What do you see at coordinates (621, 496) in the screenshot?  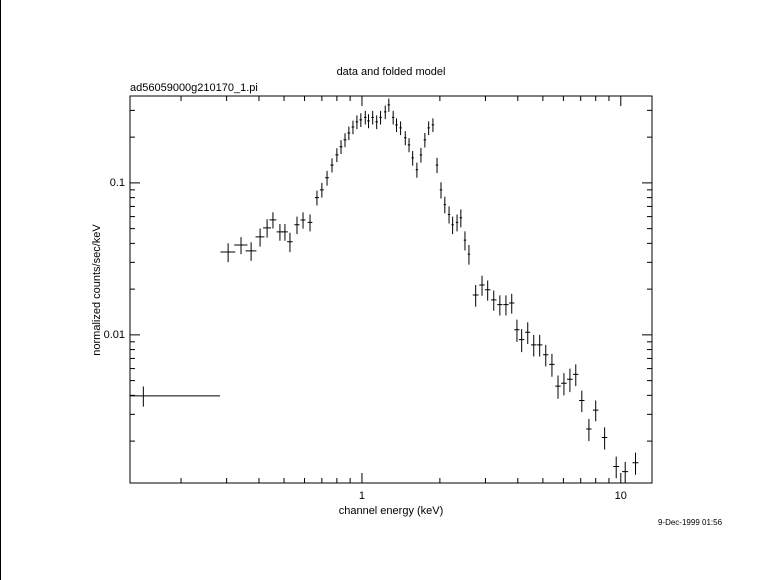 I see `x-tick-label: 10` at bounding box center [621, 496].